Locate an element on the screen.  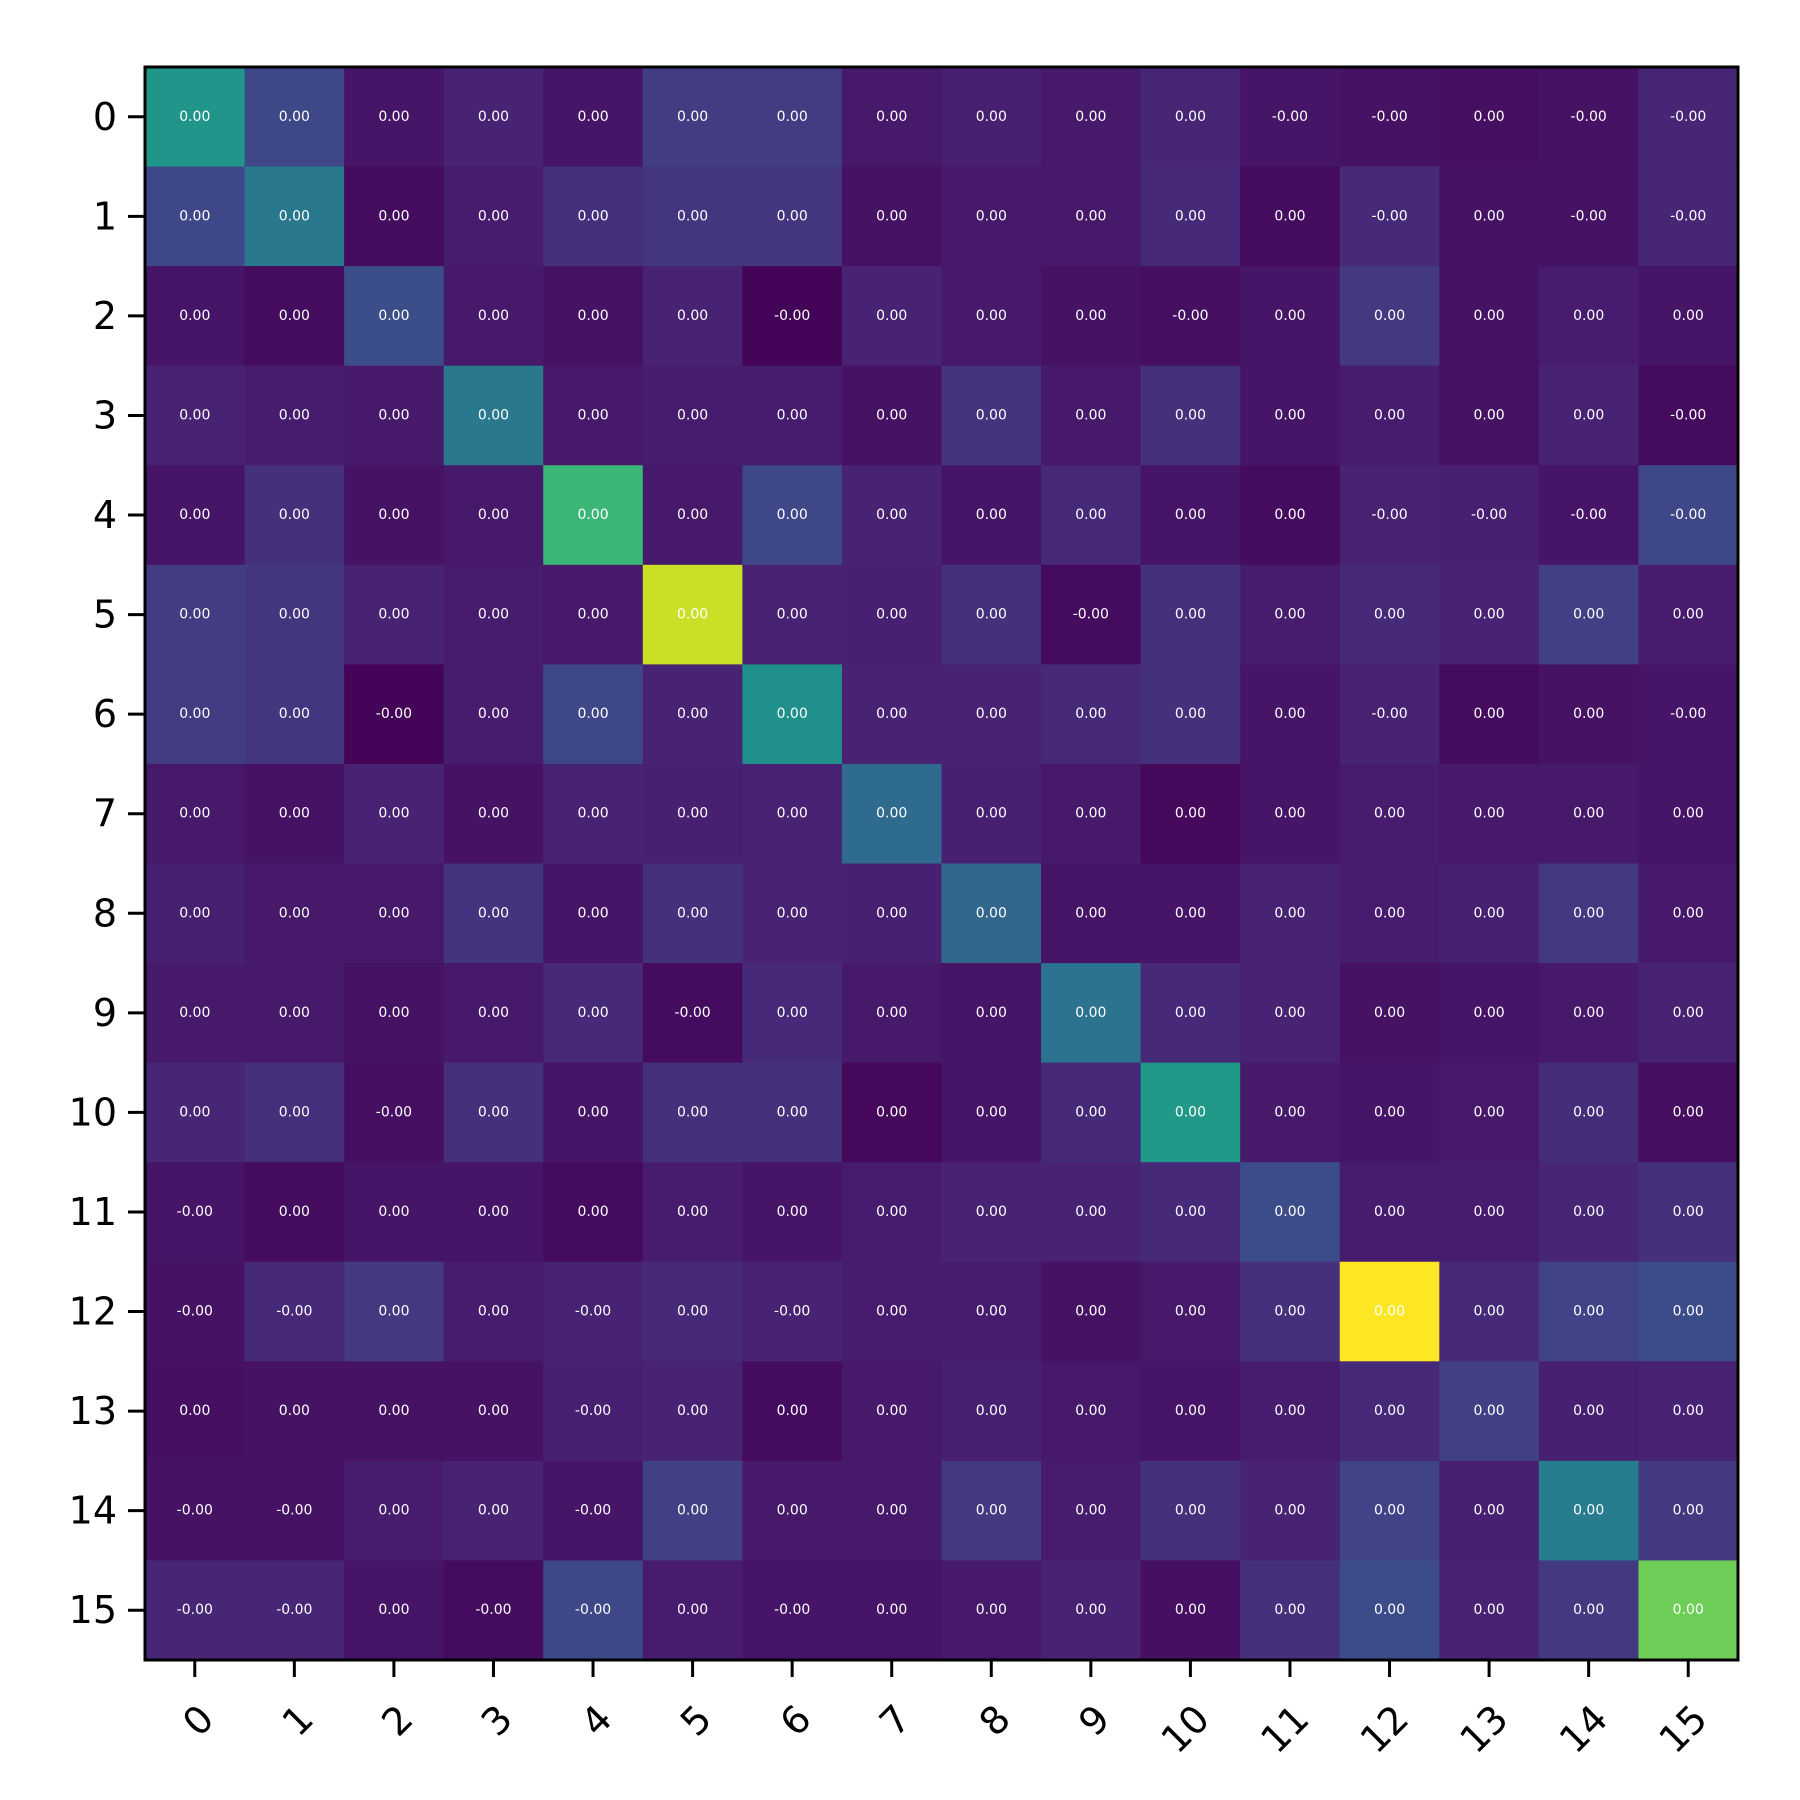
cell-value-label-1-12: -0.00 is located at coordinates (1389, 216).